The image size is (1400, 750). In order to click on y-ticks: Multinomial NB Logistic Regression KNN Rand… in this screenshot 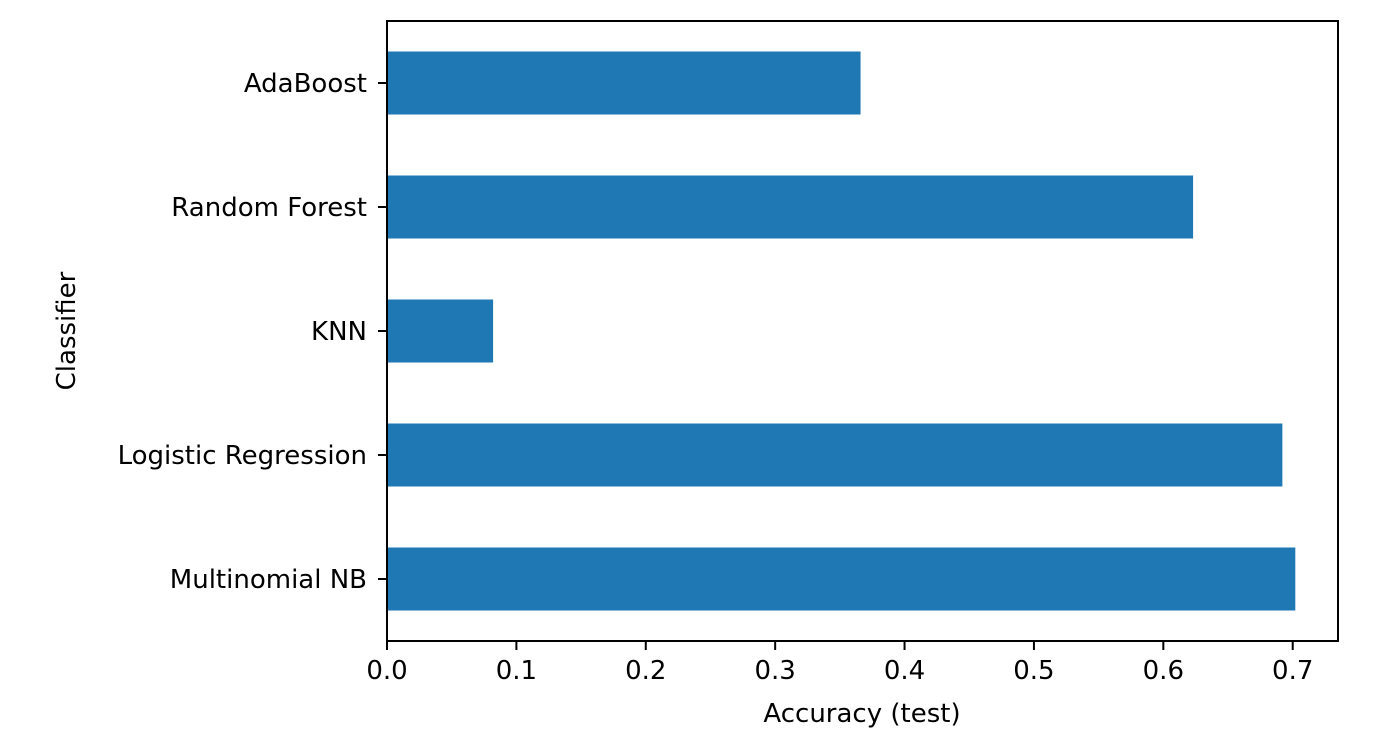, I will do `click(252, 332)`.